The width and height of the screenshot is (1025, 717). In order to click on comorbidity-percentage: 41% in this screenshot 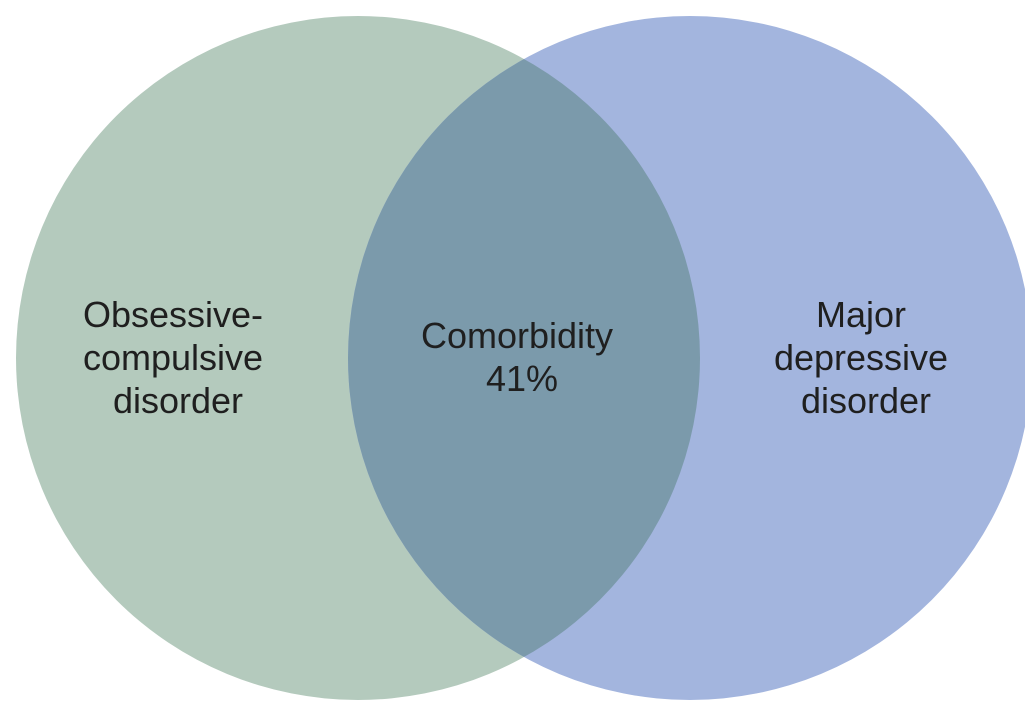, I will do `click(522, 378)`.